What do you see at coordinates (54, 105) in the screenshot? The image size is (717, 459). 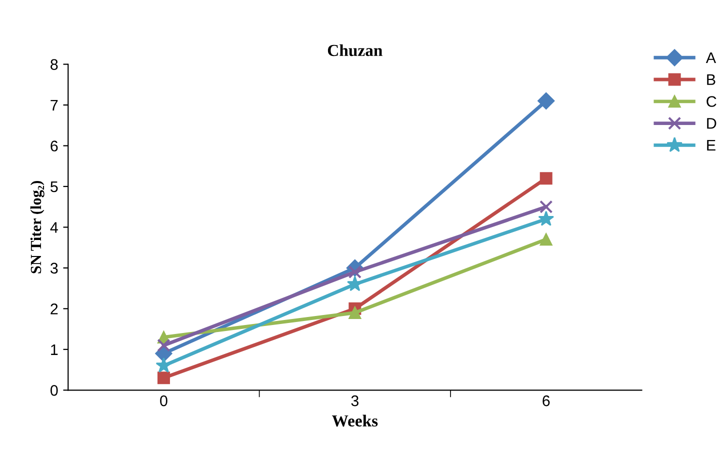 I see `y-tick-label: 7` at bounding box center [54, 105].